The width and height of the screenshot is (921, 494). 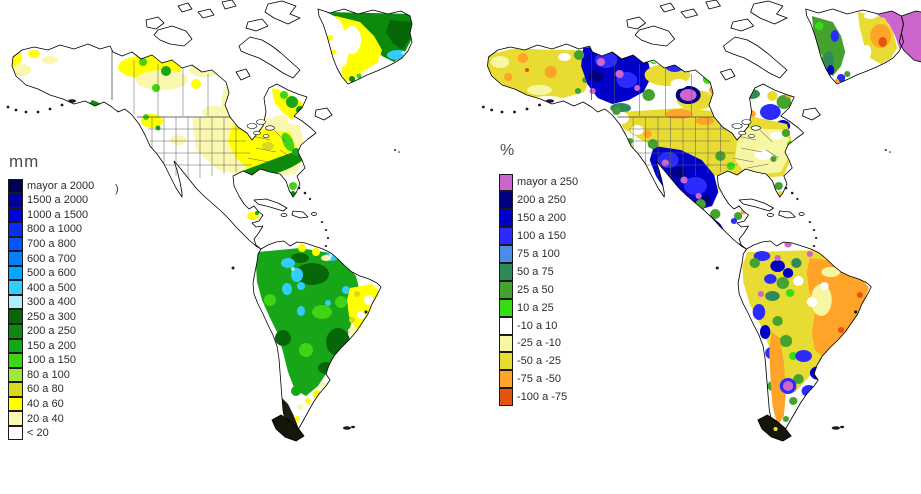 I want to click on precipitation-legend-title: mm, so click(x=24, y=161).